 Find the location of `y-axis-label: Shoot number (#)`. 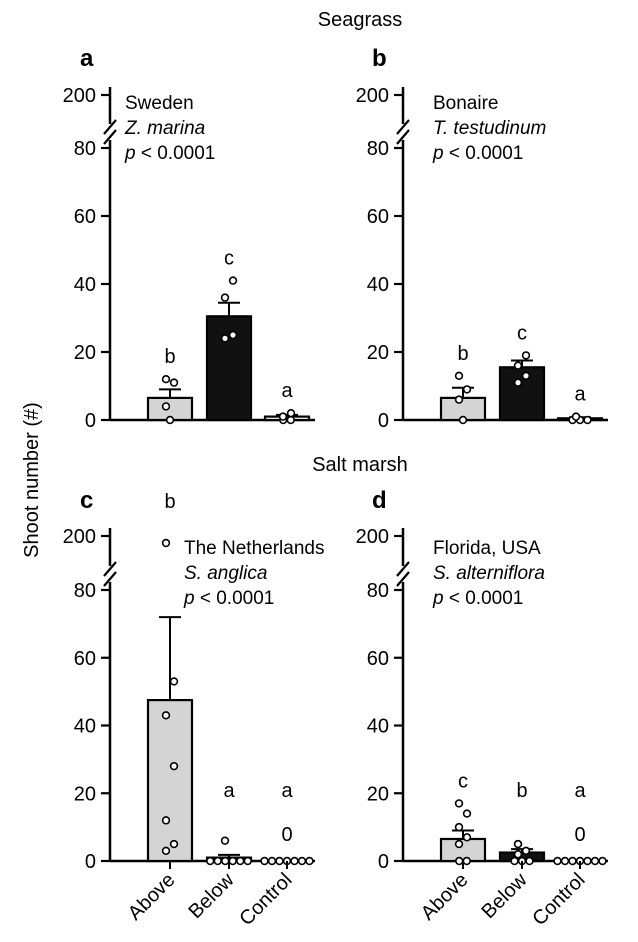

y-axis-label: Shoot number (#) is located at coordinates (32, 480).